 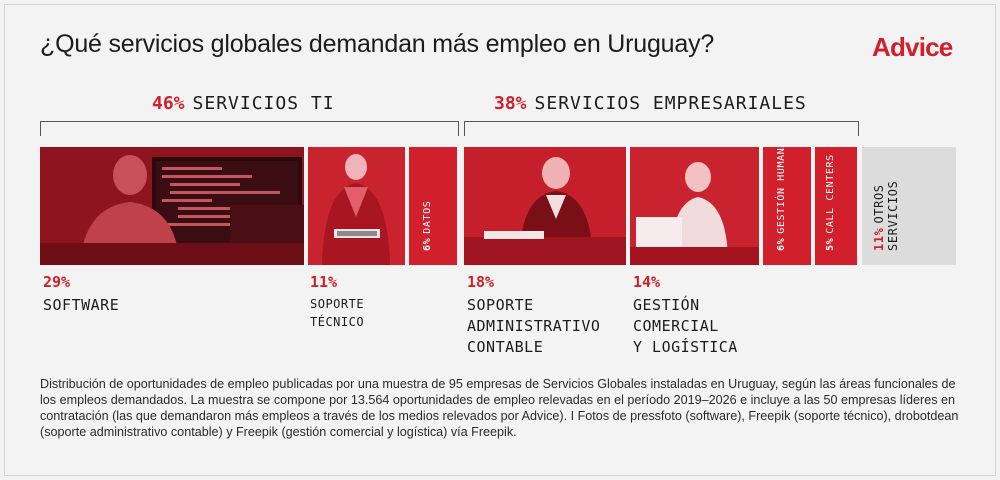 What do you see at coordinates (647, 282) in the screenshot?
I see `gestion-comercial-pct: 14%` at bounding box center [647, 282].